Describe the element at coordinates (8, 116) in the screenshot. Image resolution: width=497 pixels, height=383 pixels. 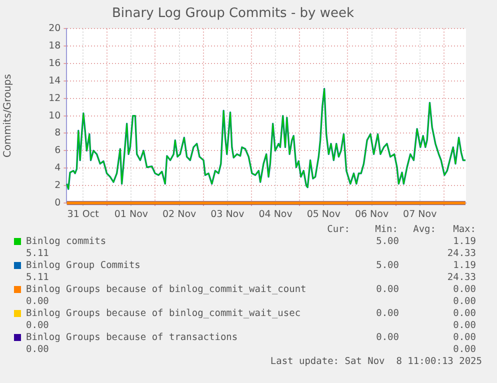
I see `y-axis-title: Commits/Groups` at that location.